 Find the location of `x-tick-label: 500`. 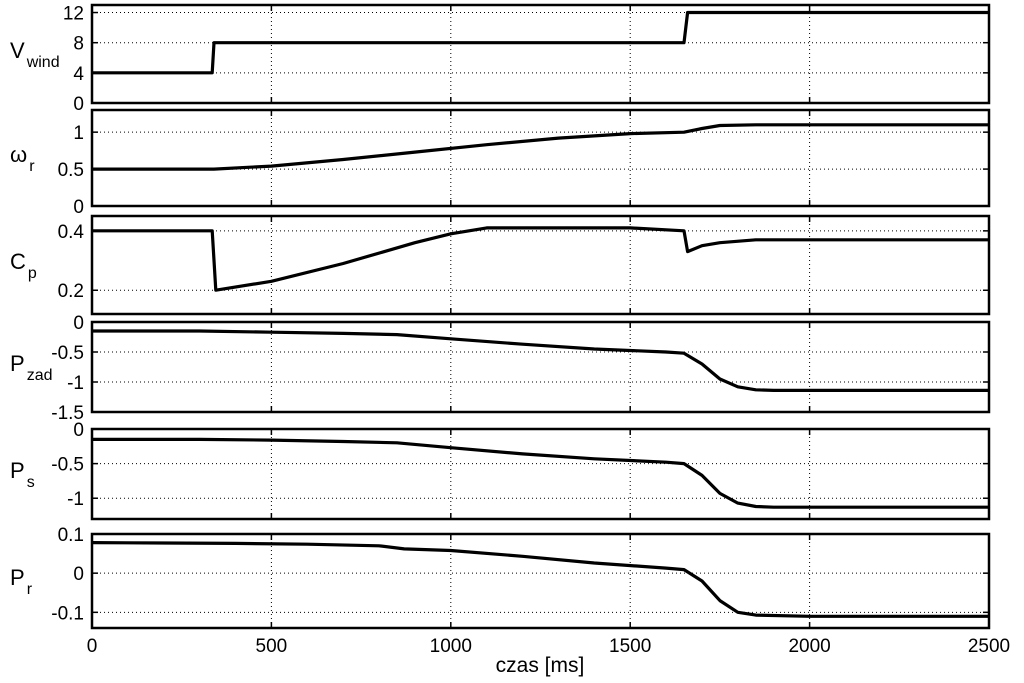

x-tick-label: 500 is located at coordinates (272, 646).